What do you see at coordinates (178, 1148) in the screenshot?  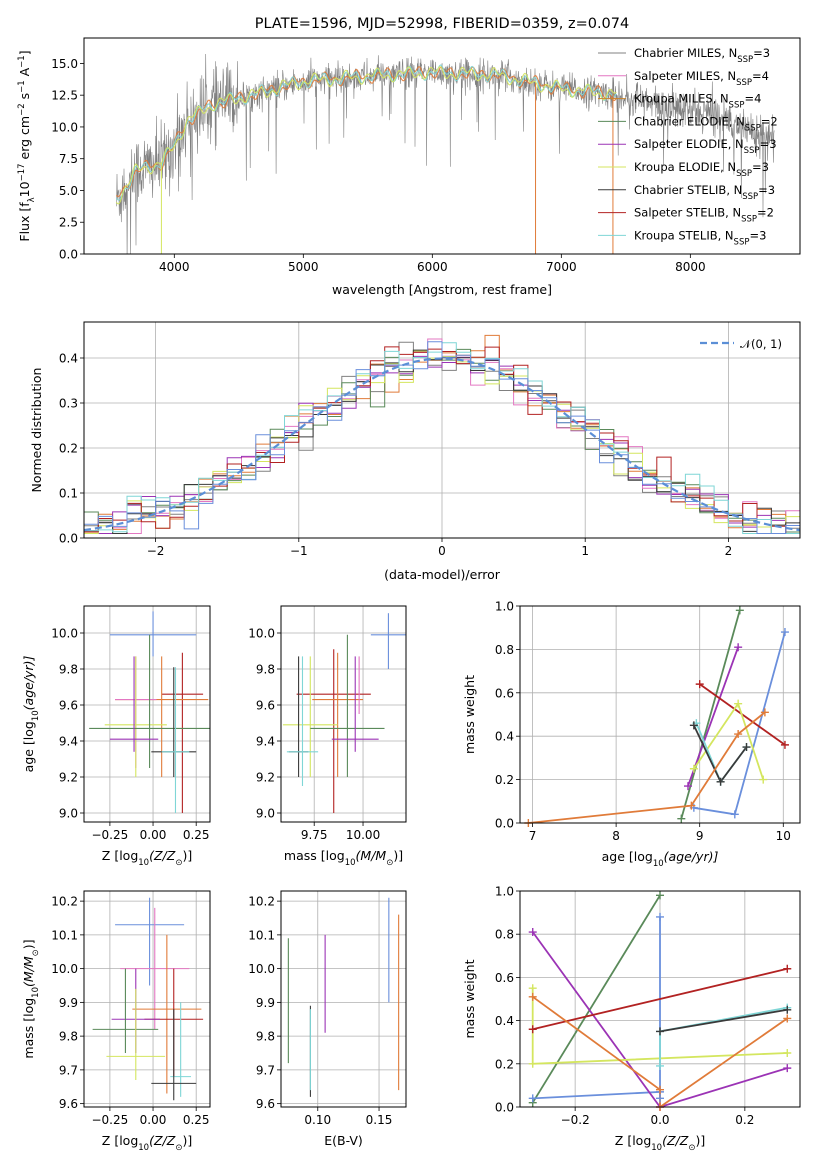 I see `panel-xlabel-mass_vs_Z-part: ⊙` at bounding box center [178, 1148].